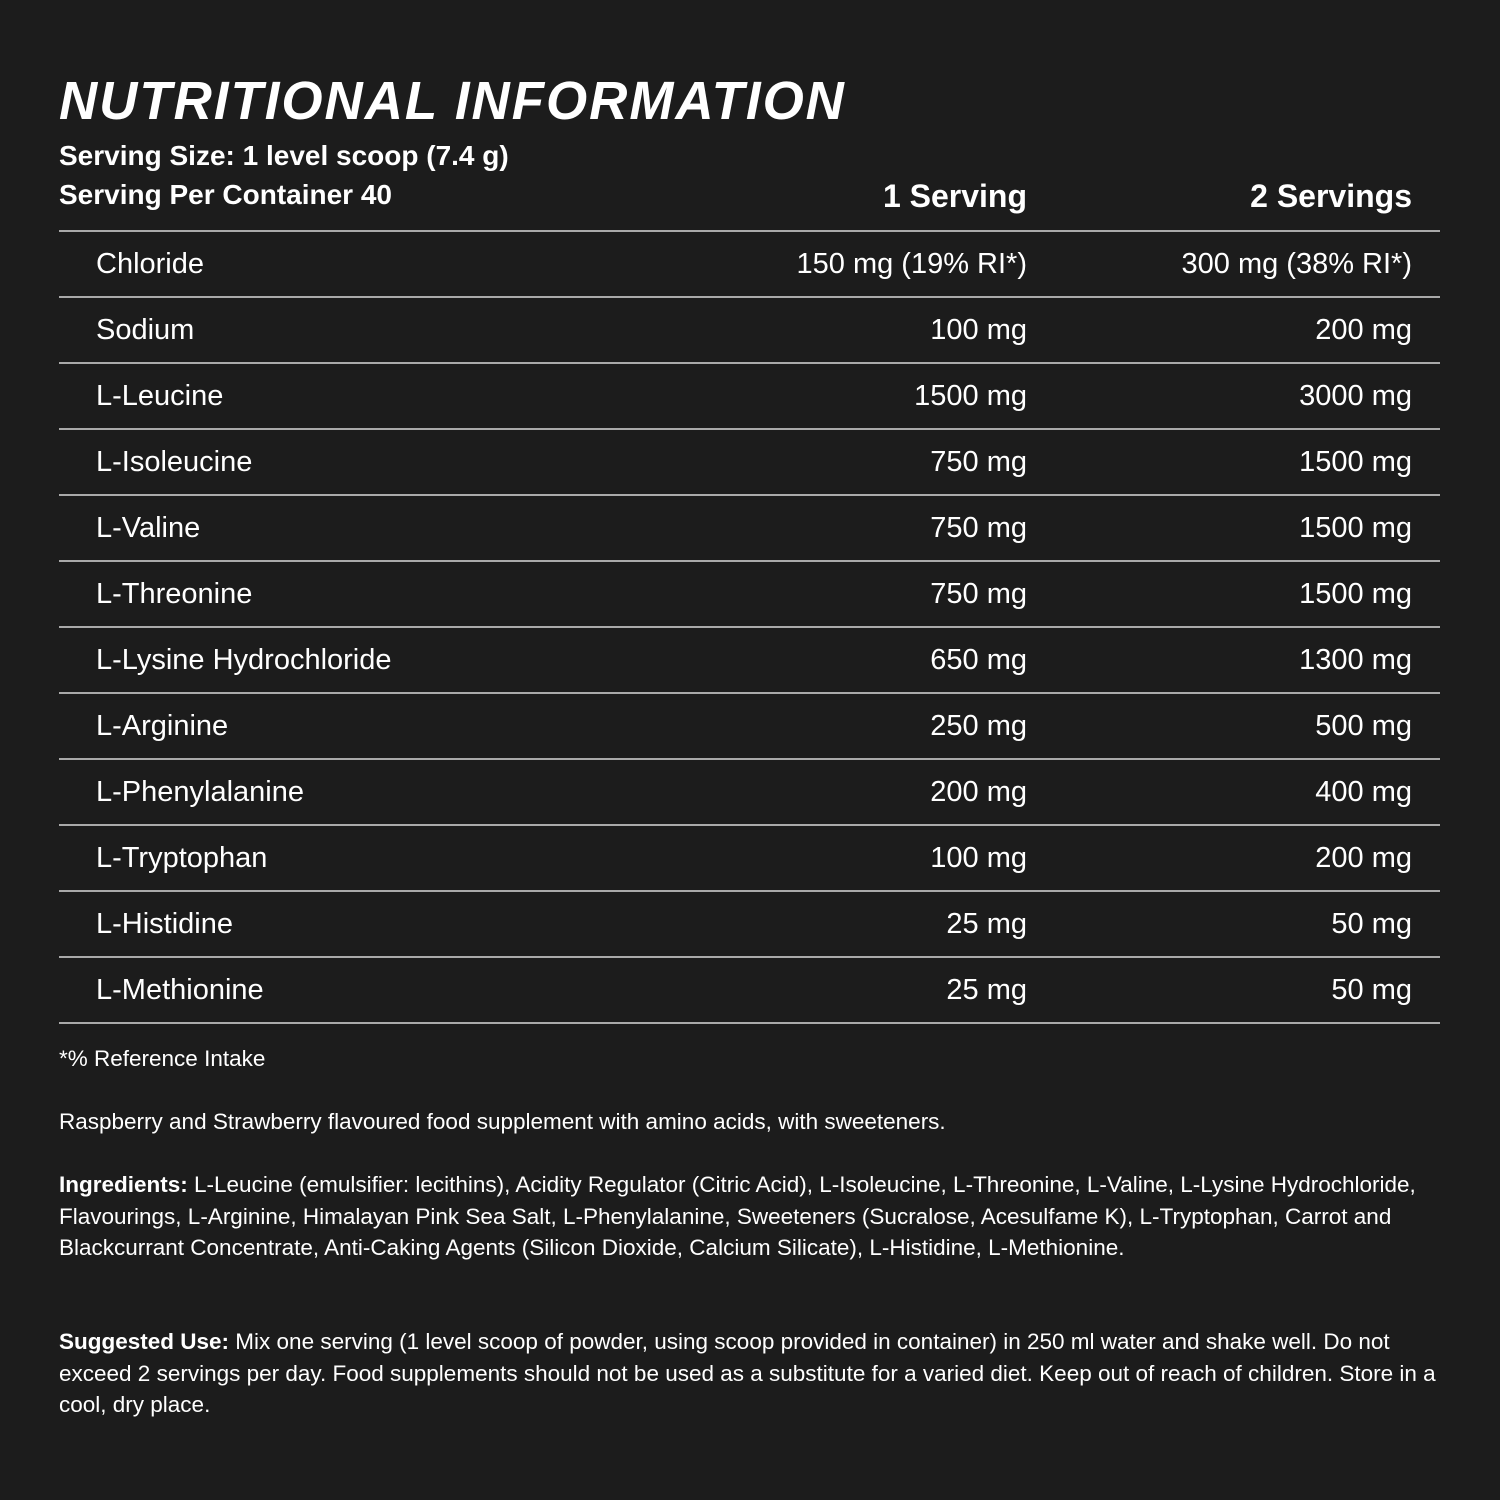 This screenshot has height=1500, width=1500. What do you see at coordinates (912, 264) in the screenshot?
I see `value-1-serving: 150 mg (19% RI*)` at bounding box center [912, 264].